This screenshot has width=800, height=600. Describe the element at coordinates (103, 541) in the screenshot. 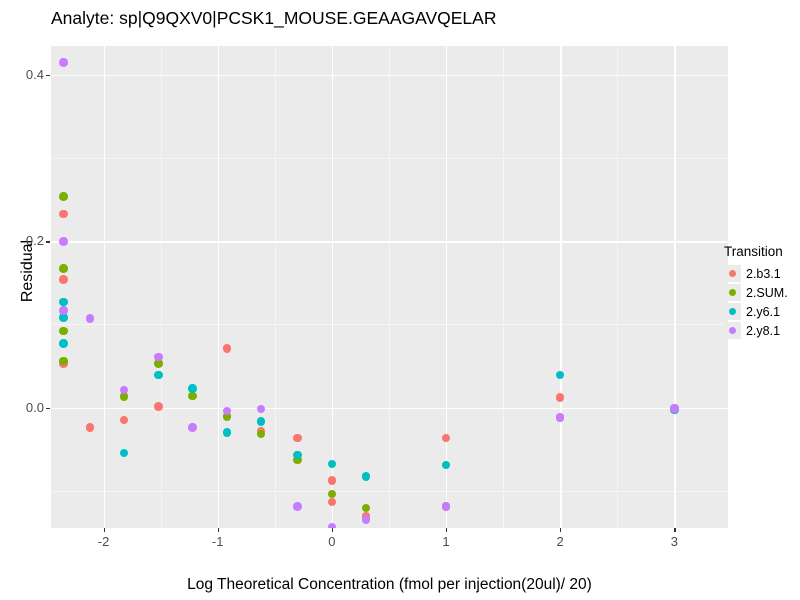

I see `x-tick-label: -2` at that location.